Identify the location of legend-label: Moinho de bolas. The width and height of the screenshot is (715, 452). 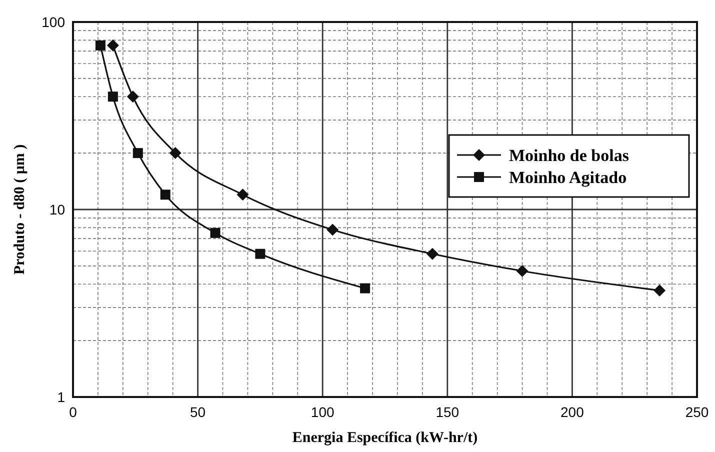
(569, 155).